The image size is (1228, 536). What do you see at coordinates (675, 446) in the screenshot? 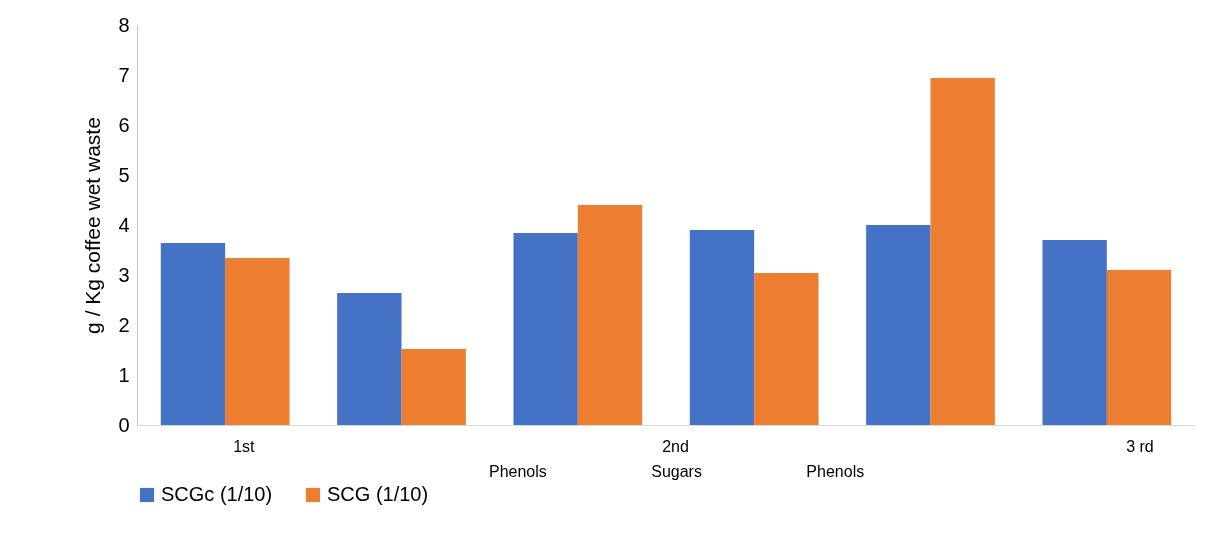
I see `text: 2nd` at bounding box center [675, 446].